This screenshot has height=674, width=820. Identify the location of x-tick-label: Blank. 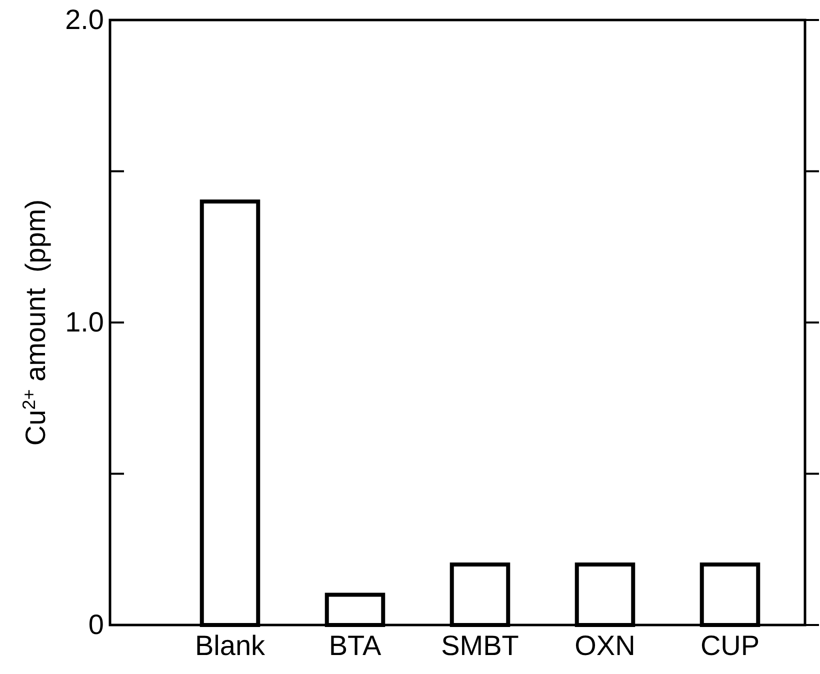
(230, 645).